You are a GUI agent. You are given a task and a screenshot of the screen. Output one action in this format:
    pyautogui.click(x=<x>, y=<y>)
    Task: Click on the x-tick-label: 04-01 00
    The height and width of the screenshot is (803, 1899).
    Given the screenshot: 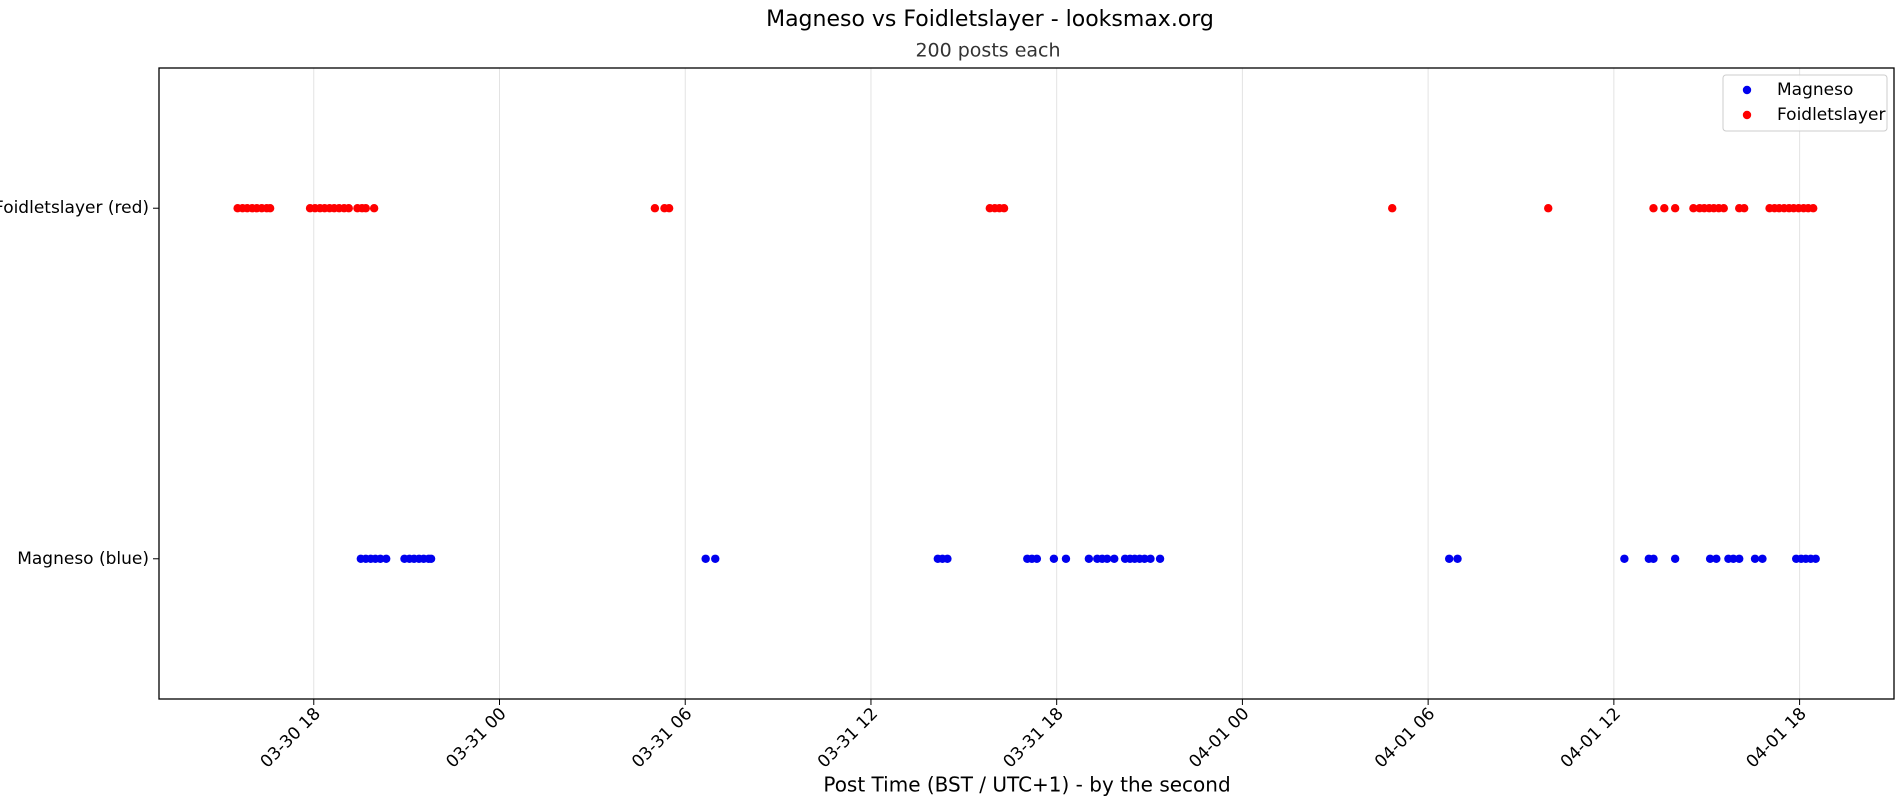 What is the action you would take?
    pyautogui.click(x=1219, y=738)
    